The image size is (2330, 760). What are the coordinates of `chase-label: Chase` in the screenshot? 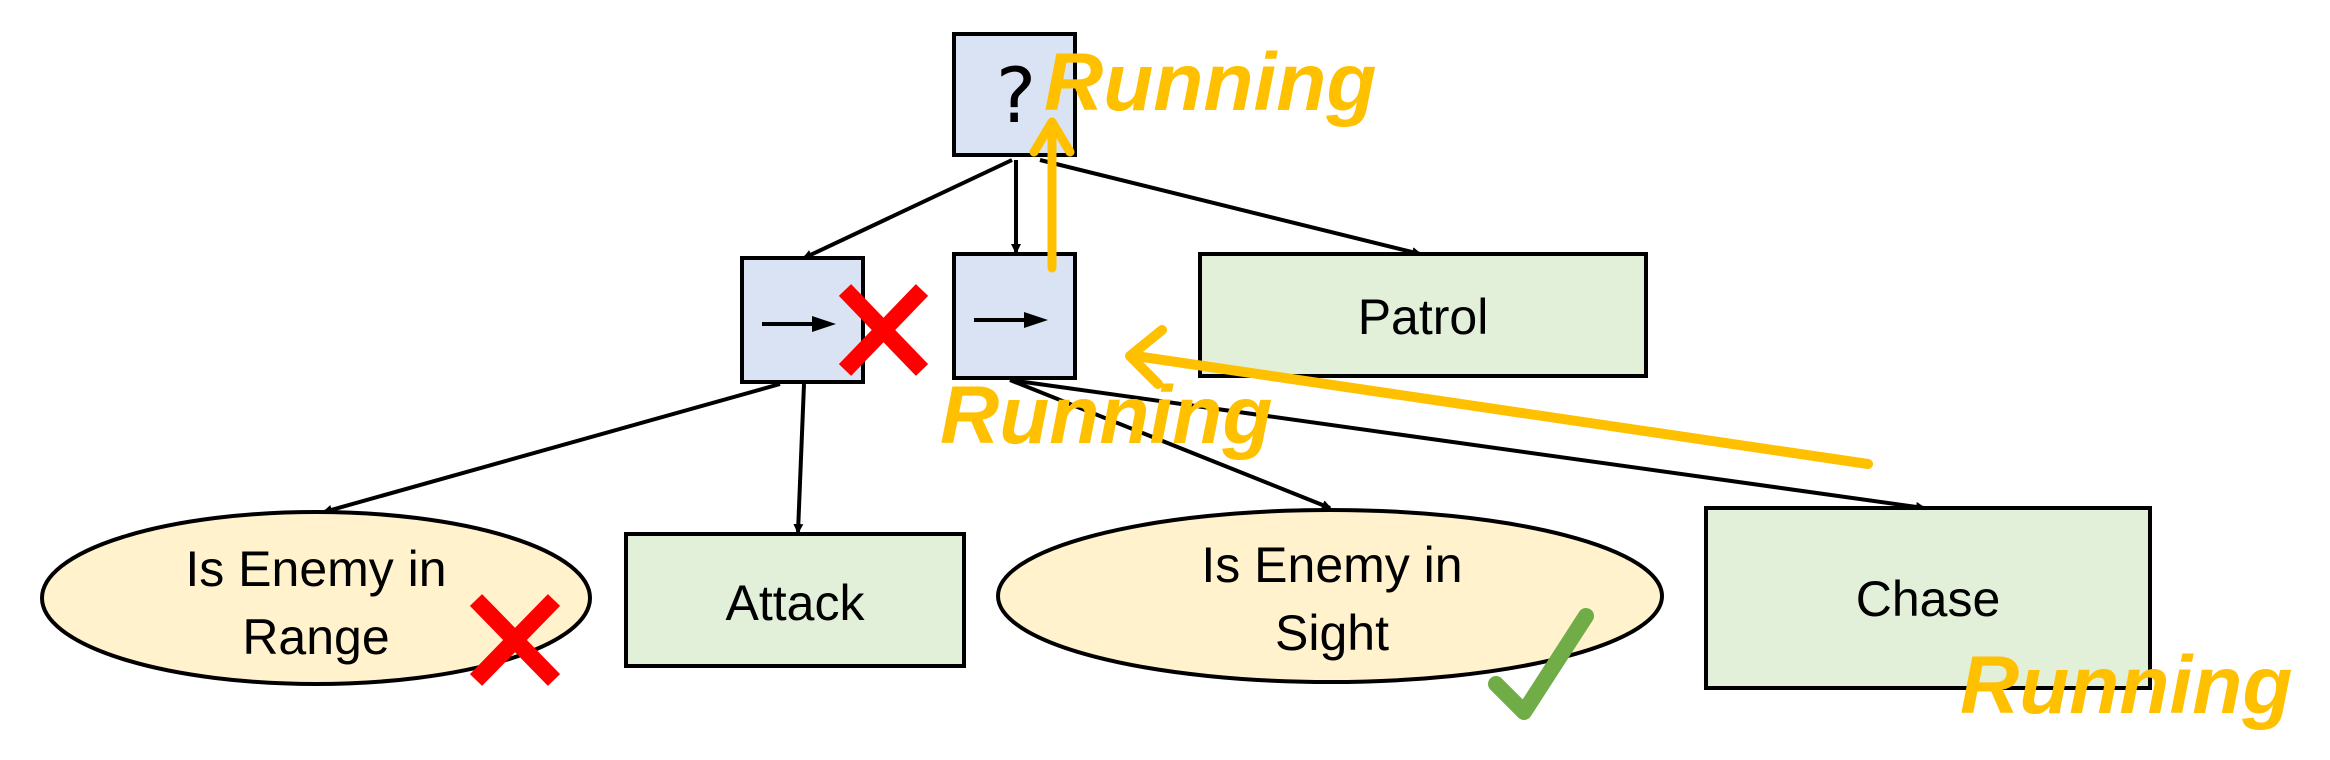 It's located at (1928, 599).